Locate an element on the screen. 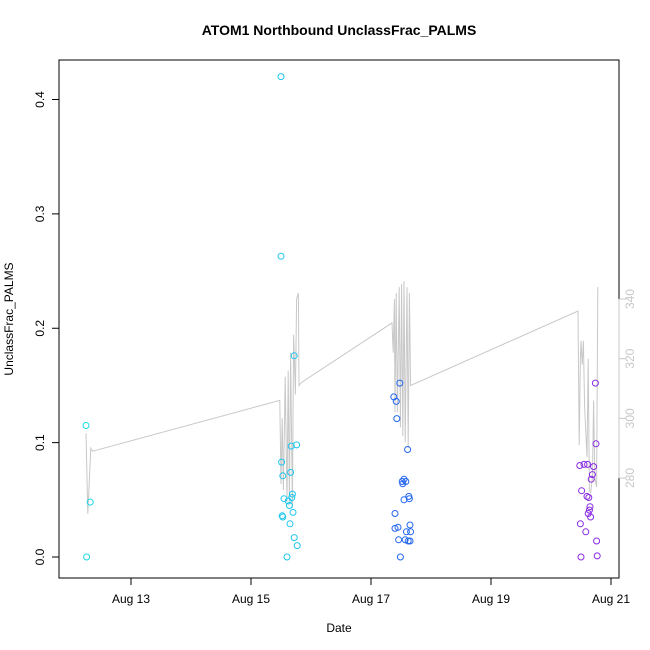 Image resolution: width=650 pixels, height=650 pixels. x-axis: Aug 13 Aug 15 Aug 17 Aug 19 Aug 21 is located at coordinates (371, 591).